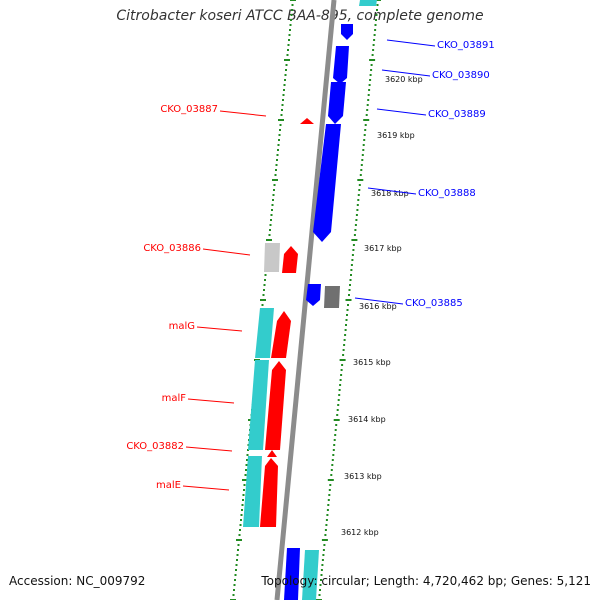  I want to click on gene-label-male: malE, so click(168, 485).